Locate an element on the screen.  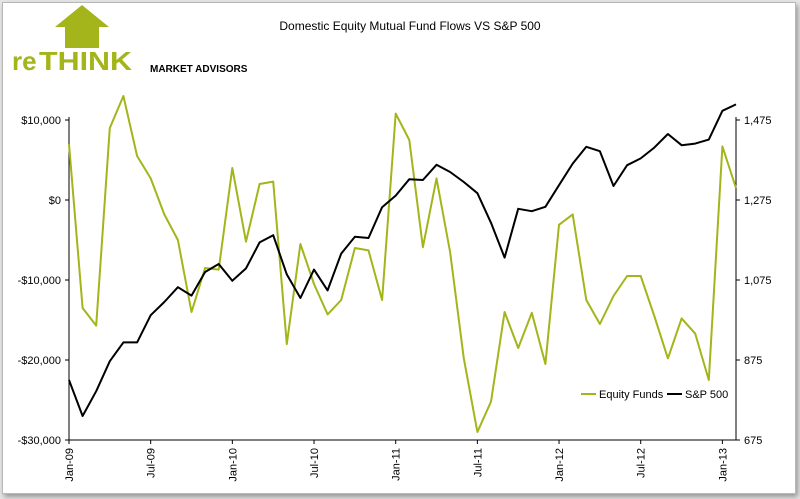
x-tick-label: Jul-11 is located at coordinates (478, 462).